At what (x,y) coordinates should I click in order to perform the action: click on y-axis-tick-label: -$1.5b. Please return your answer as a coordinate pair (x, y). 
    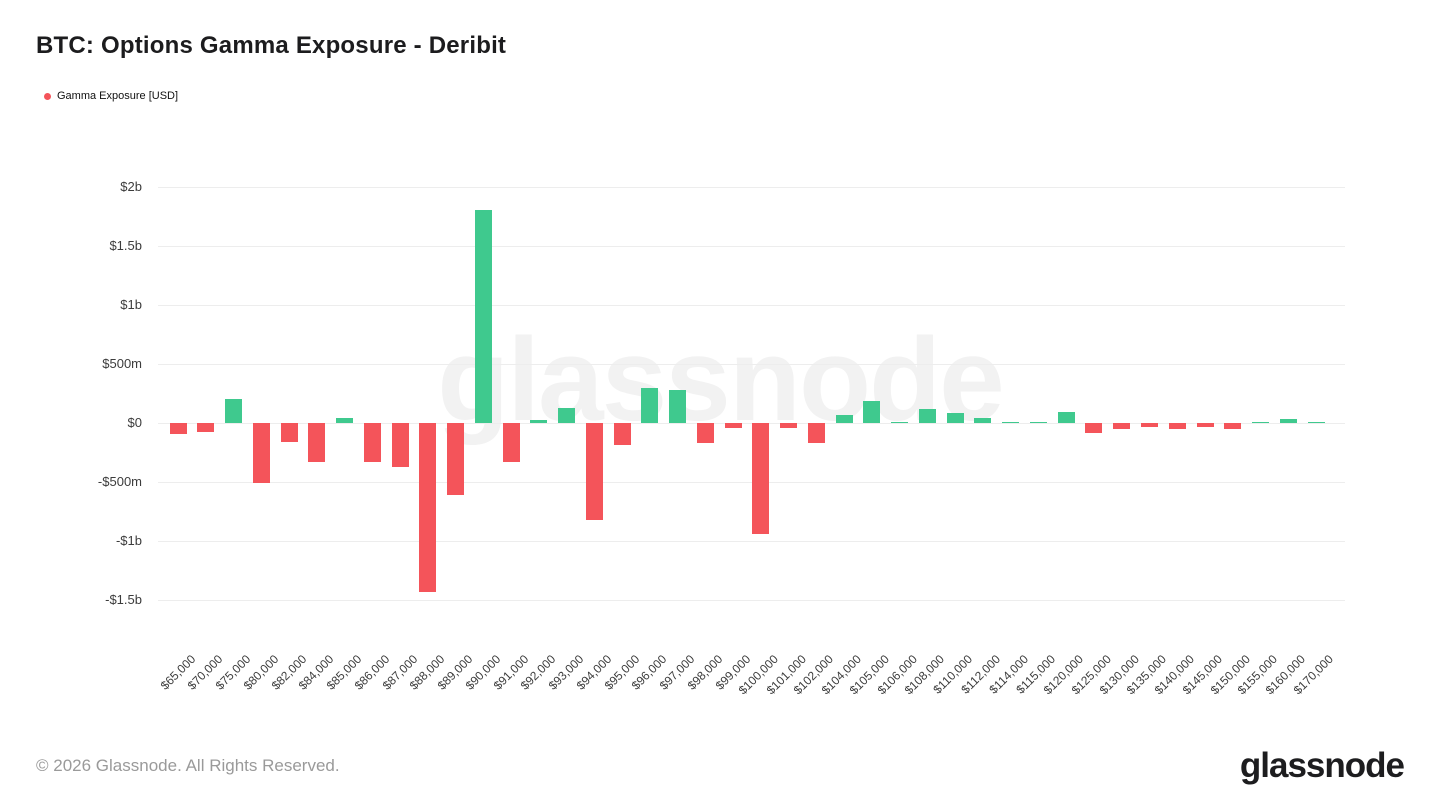
    Looking at the image, I should click on (123, 599).